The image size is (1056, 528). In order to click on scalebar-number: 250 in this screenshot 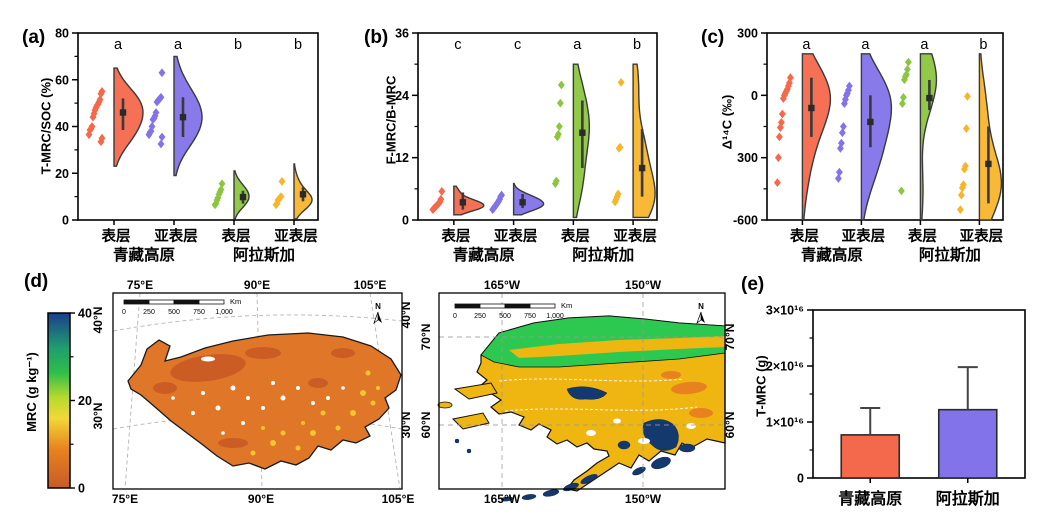, I will do `click(149, 312)`.